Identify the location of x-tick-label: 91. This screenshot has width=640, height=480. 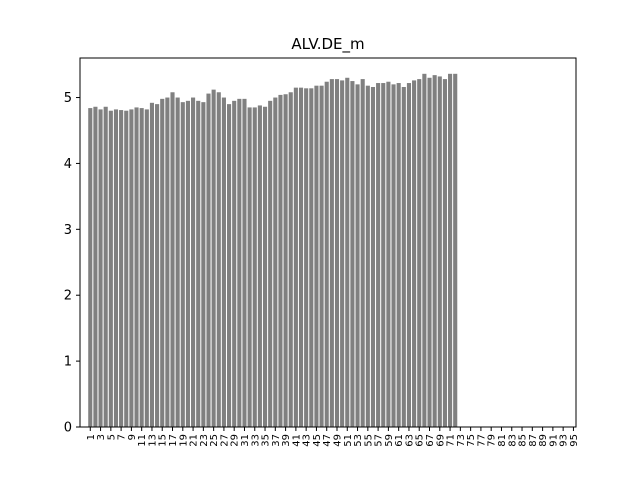
(553, 440).